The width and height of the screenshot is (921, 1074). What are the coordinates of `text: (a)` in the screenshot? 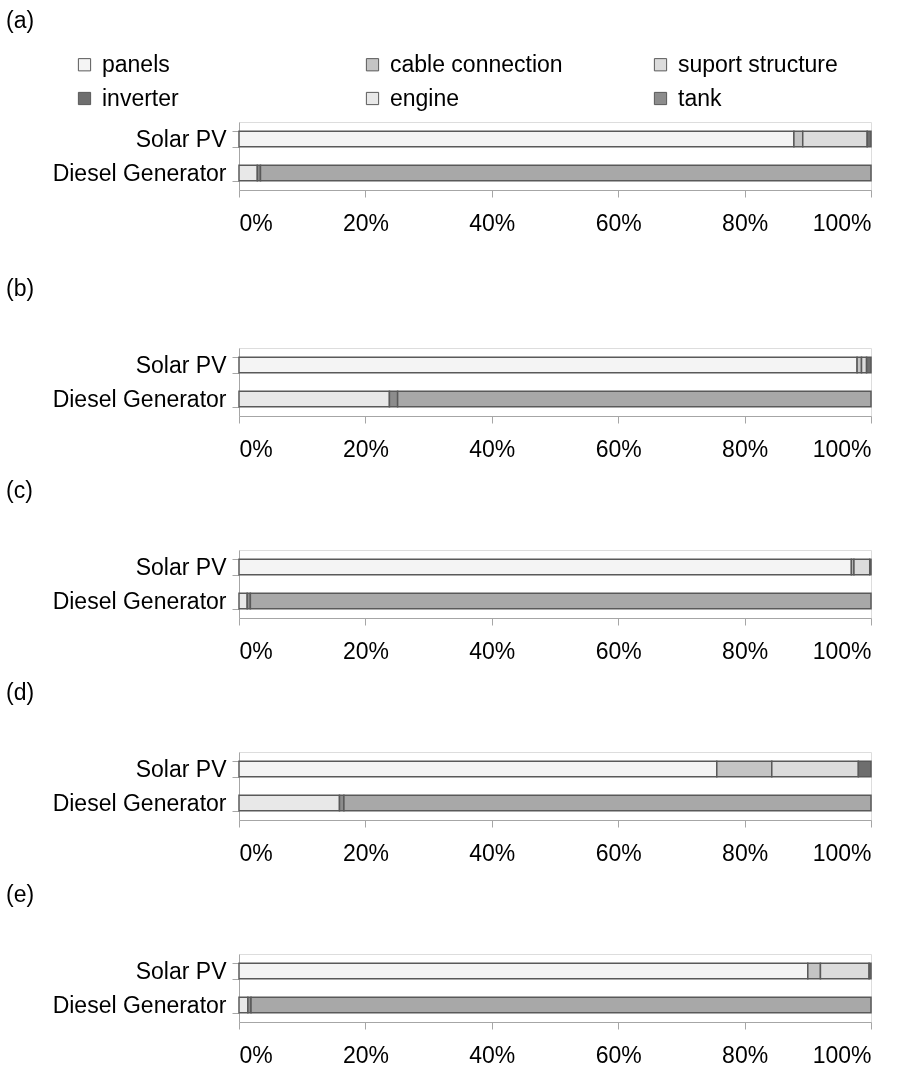 It's located at (20, 20).